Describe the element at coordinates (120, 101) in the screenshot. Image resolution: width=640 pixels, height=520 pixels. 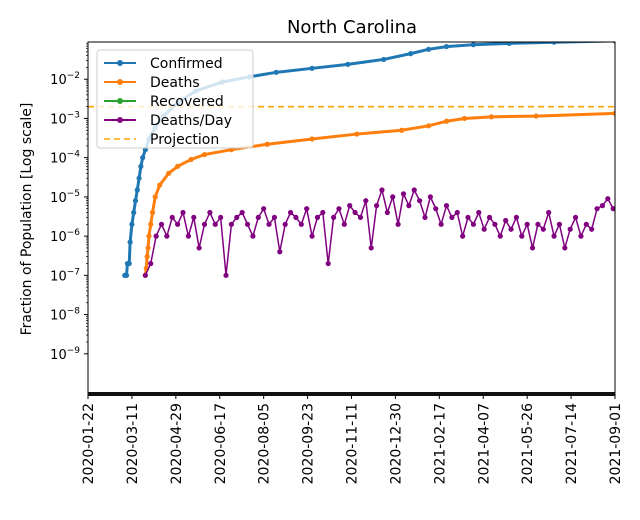
I see `legend-marker-recovered` at that location.